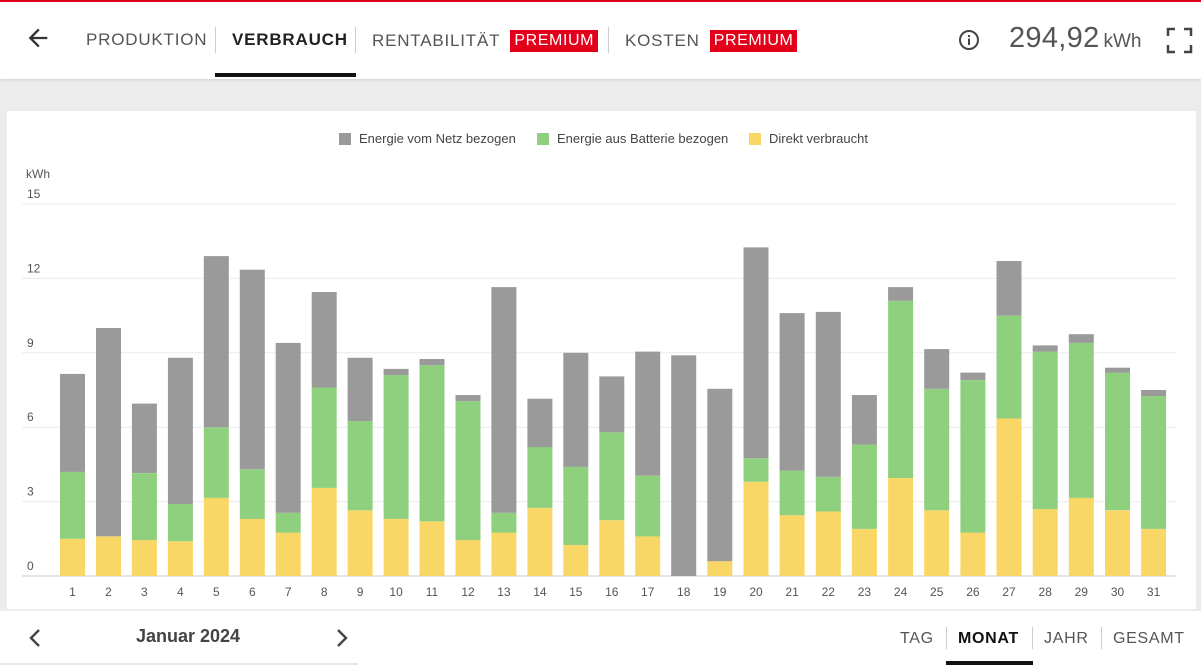 Image resolution: width=1201 pixels, height=665 pixels. What do you see at coordinates (988, 638) in the screenshot?
I see `range-tab-monat: MONAT` at bounding box center [988, 638].